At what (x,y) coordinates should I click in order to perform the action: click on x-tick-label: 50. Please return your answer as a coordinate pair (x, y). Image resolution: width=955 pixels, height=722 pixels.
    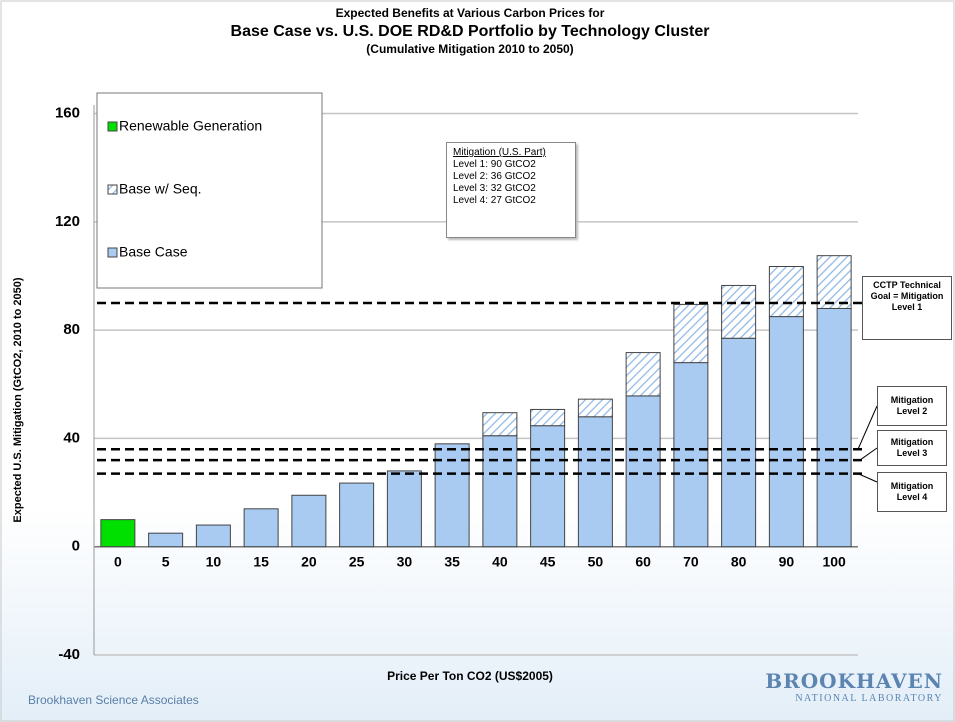
    Looking at the image, I should click on (596, 562).